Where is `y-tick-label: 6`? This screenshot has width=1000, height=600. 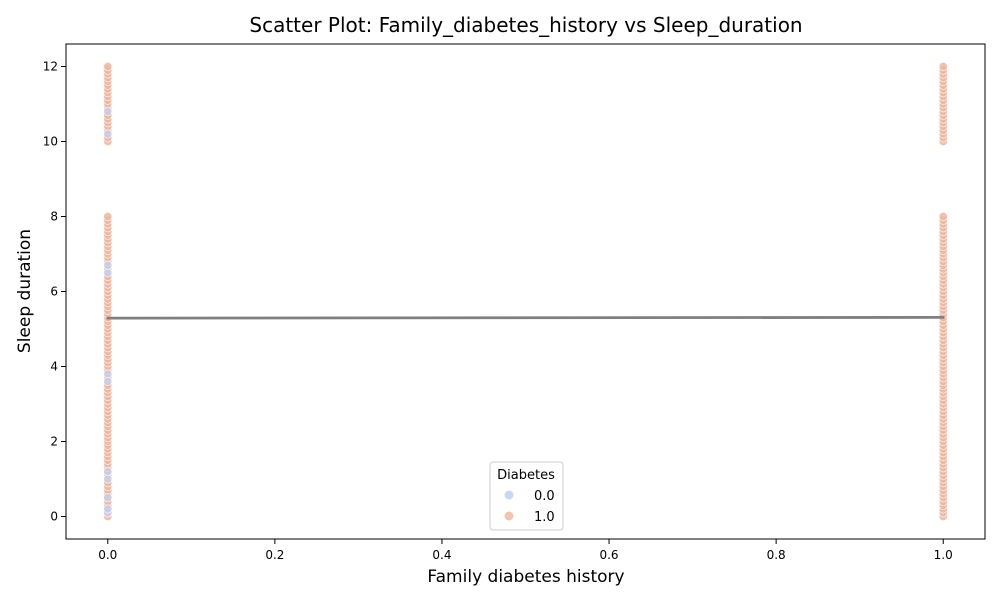 y-tick-label: 6 is located at coordinates (54, 292).